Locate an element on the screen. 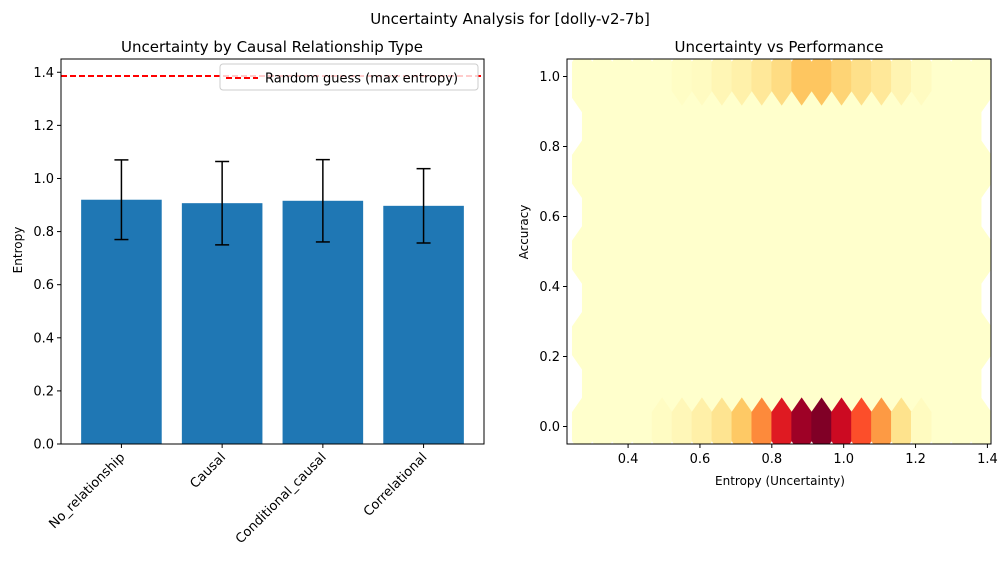 This screenshot has height=570, width=1001. hexbin-ylabel: Accuracy is located at coordinates (524, 232).